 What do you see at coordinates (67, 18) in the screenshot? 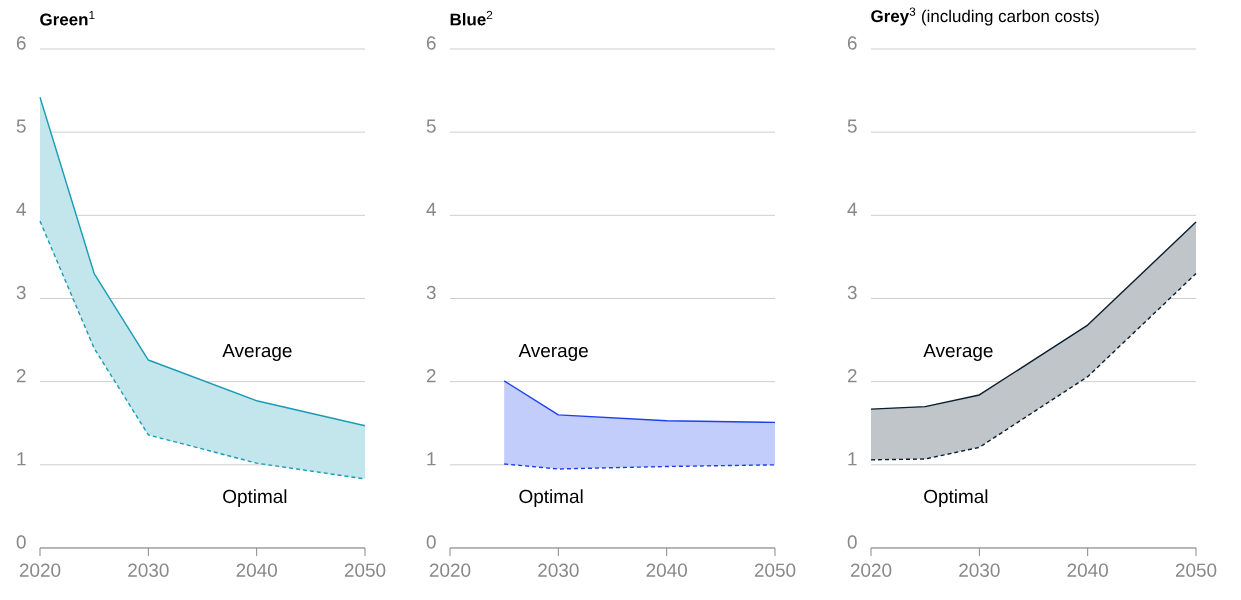
I see `chart-title: Green$^{1}$` at bounding box center [67, 18].